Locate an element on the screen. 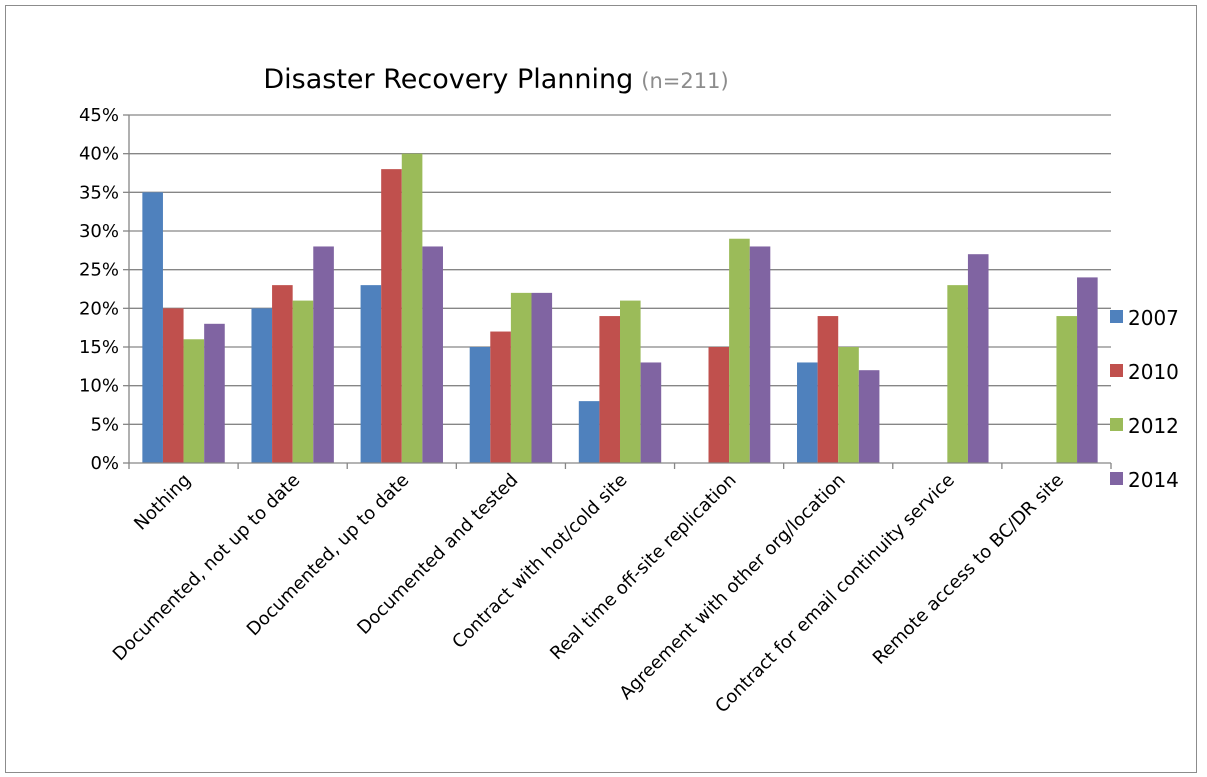 The height and width of the screenshot is (777, 1207). x-category-label: Nothing is located at coordinates (162, 502).